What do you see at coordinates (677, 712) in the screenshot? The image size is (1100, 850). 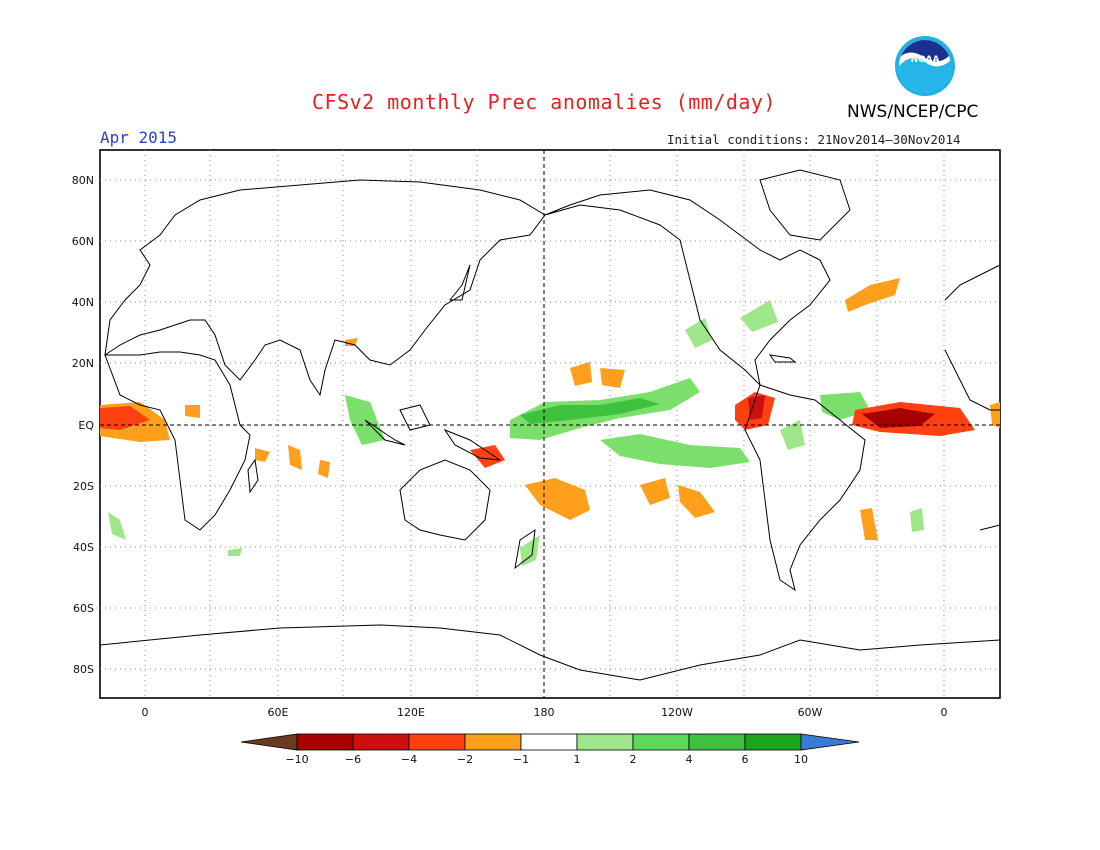 I see `lon-label: 120W` at bounding box center [677, 712].